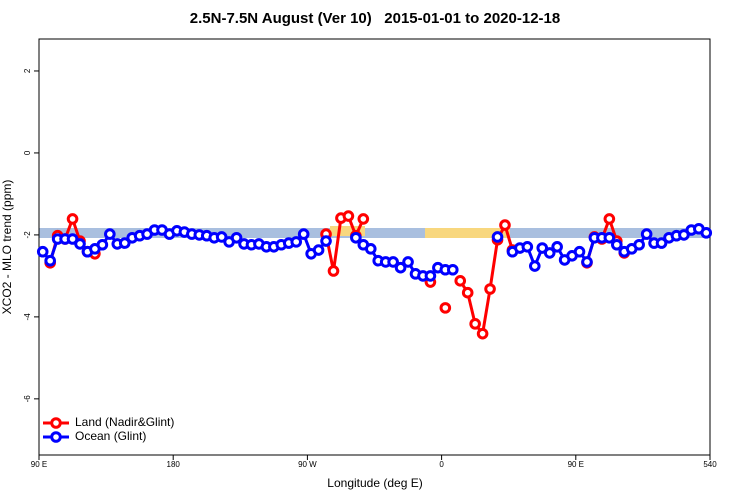 The width and height of the screenshot is (750, 500). I want to click on band, so click(374, 233).